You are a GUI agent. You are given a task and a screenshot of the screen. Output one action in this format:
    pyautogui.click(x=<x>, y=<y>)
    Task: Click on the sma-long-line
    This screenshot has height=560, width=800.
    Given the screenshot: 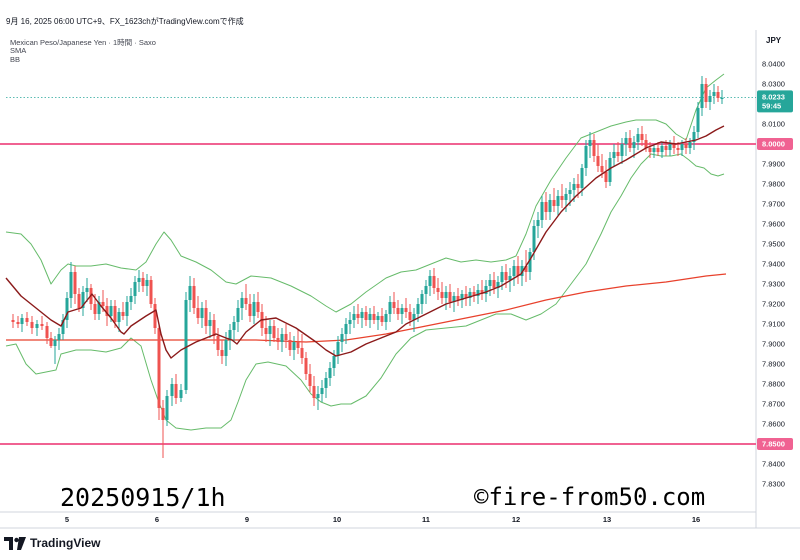 What is the action you would take?
    pyautogui.click(x=366, y=308)
    